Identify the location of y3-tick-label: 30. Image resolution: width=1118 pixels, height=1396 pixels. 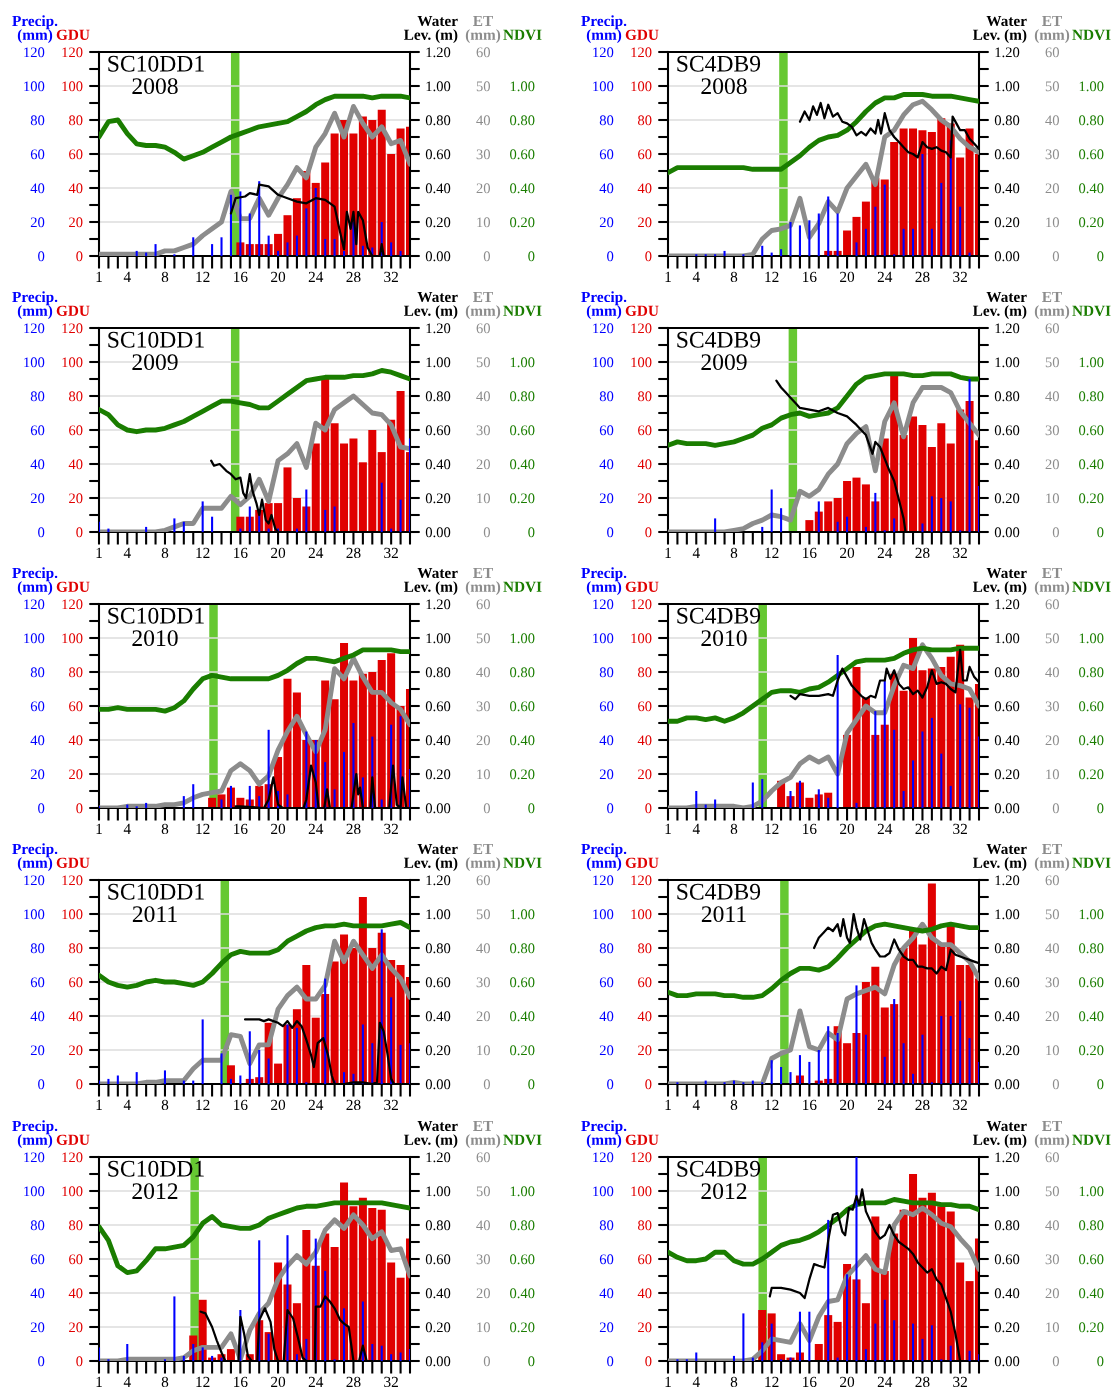
(1052, 154).